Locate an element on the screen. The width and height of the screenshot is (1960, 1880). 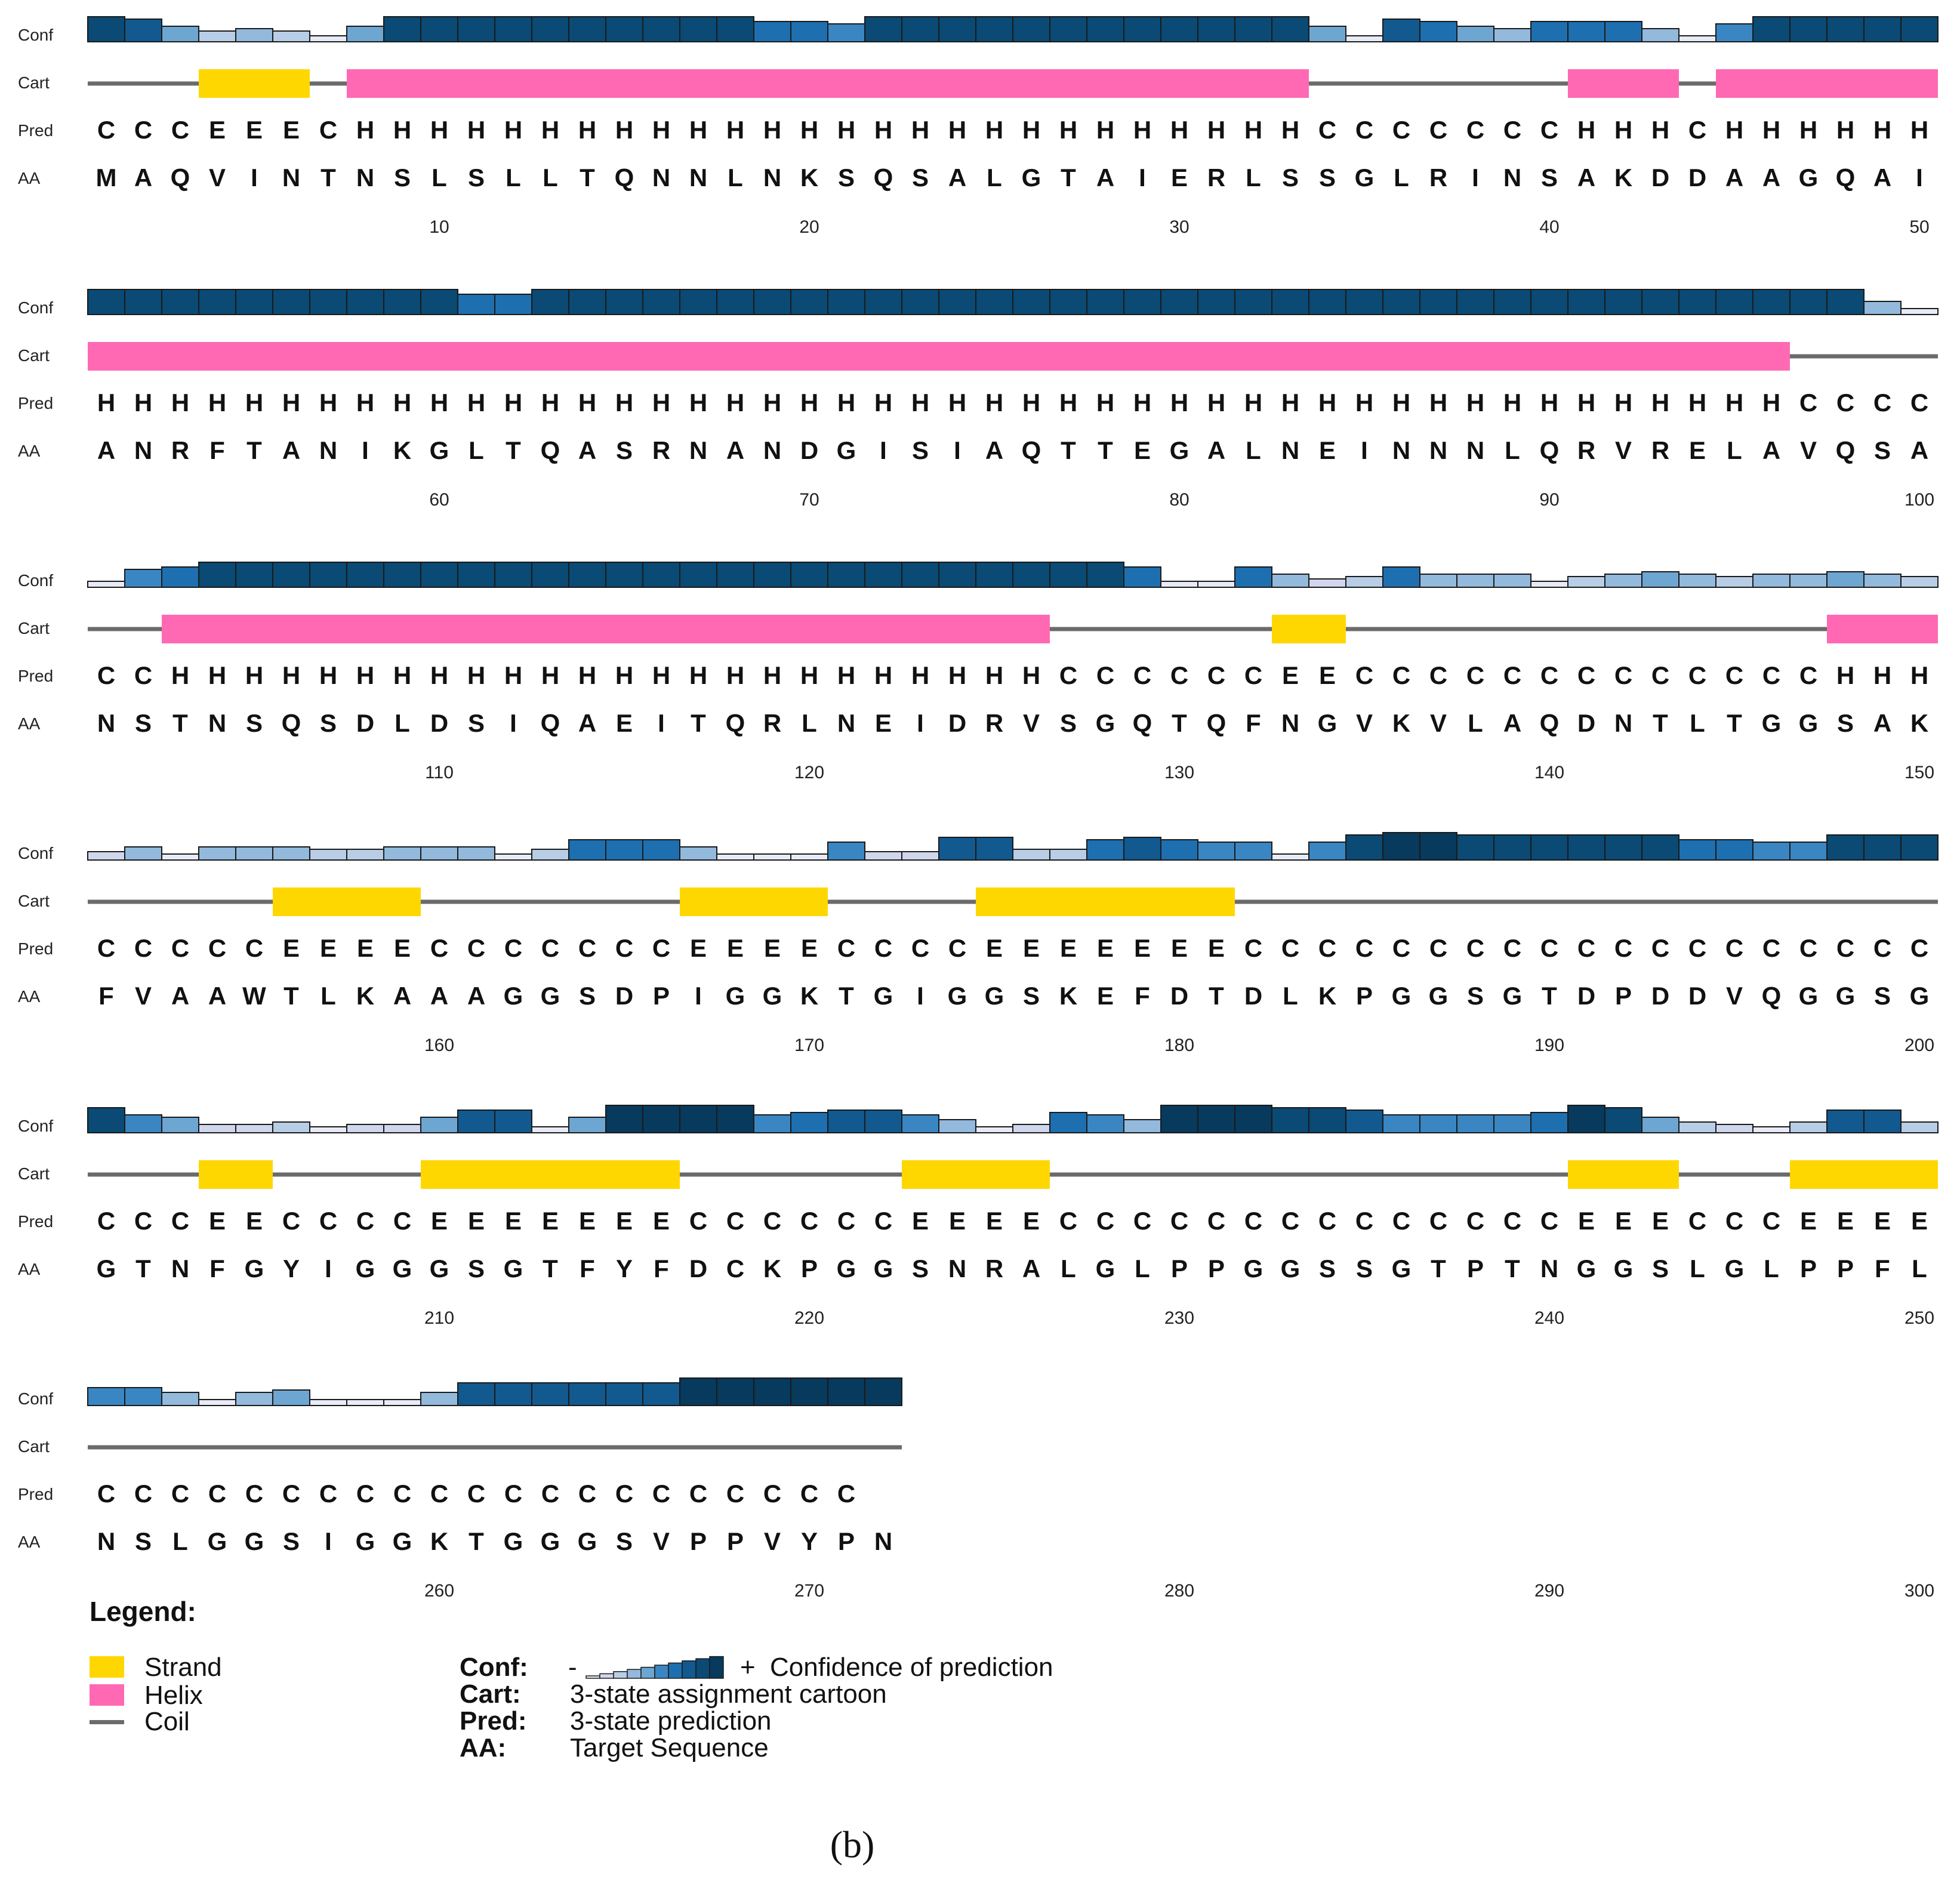
aa-letter: P is located at coordinates (1808, 1269).